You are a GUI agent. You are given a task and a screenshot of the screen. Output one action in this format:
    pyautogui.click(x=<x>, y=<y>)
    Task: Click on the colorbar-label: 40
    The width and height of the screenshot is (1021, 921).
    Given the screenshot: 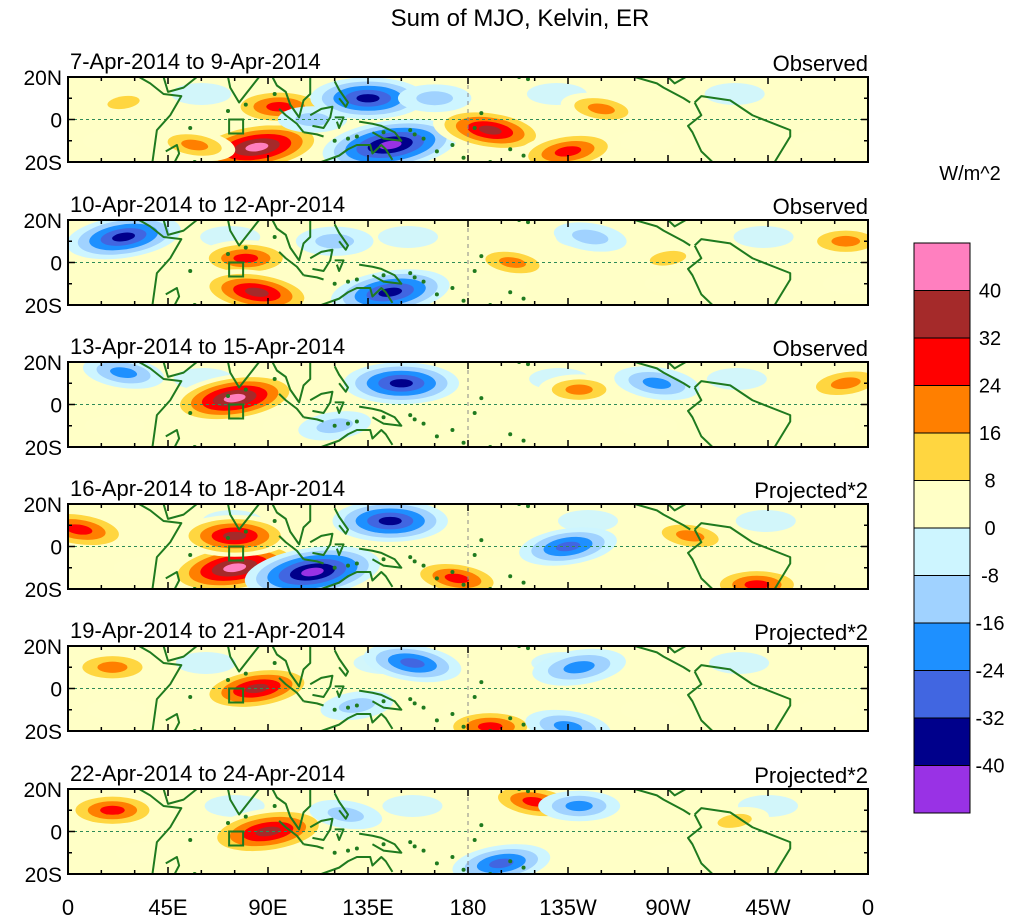 What is the action you would take?
    pyautogui.click(x=990, y=292)
    